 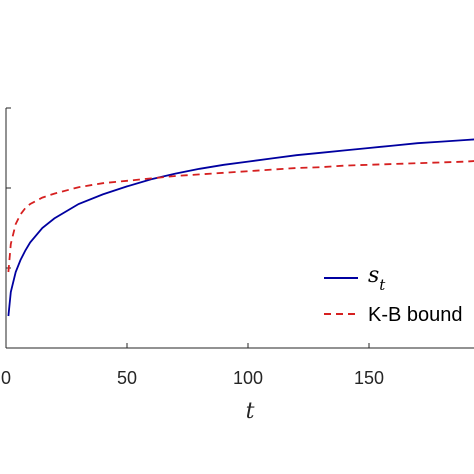 What do you see at coordinates (248, 378) in the screenshot?
I see `x-tick-label: 100` at bounding box center [248, 378].